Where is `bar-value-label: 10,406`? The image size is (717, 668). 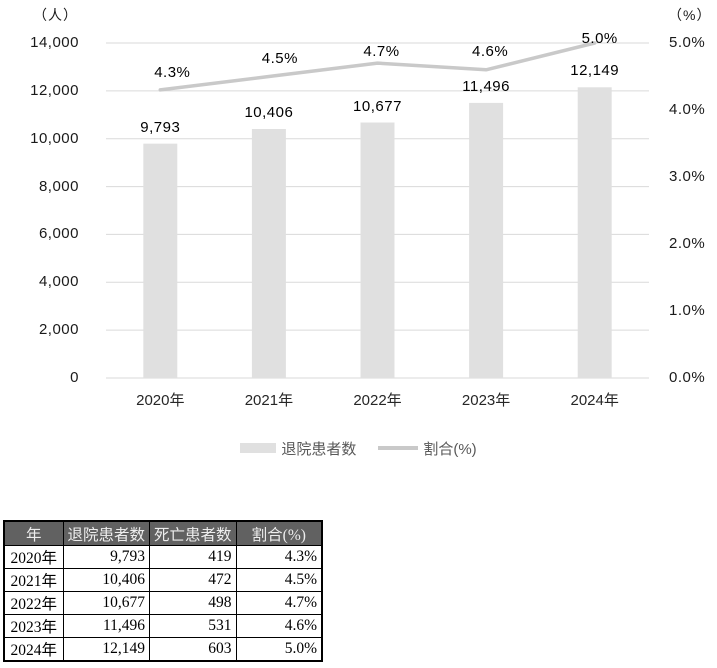
bar-value-label: 10,406 is located at coordinates (269, 112).